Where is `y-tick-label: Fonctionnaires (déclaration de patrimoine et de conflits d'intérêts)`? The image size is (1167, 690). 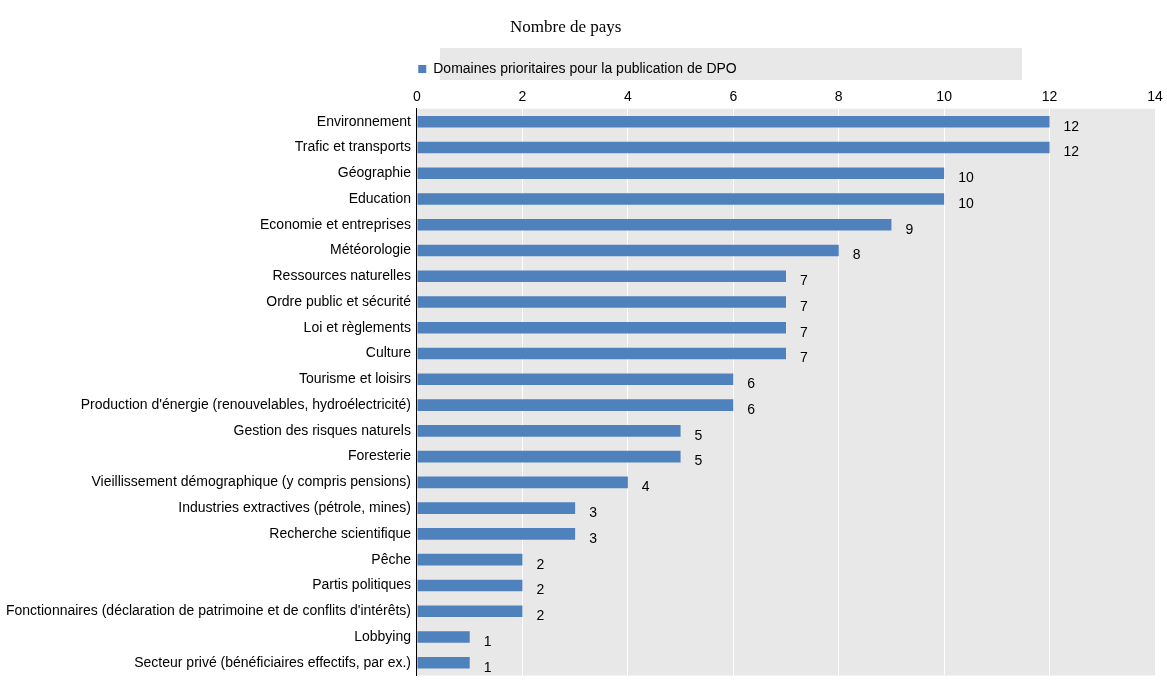 y-tick-label: Fonctionnaires (déclaration de patrimoine et de conflits d'intérêts) is located at coordinates (208, 610).